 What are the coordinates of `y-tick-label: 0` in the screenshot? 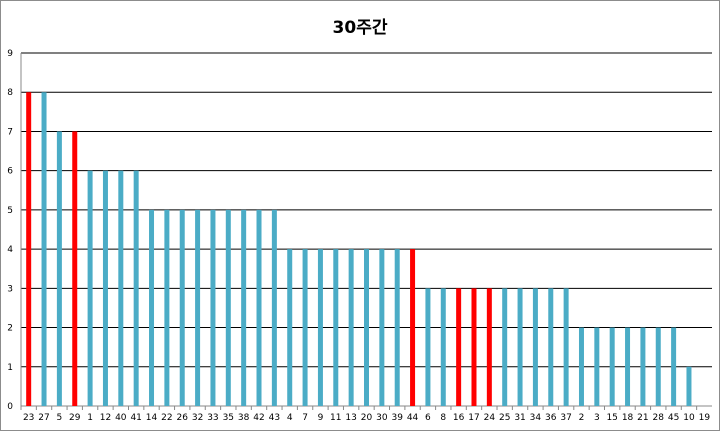 It's located at (10, 407).